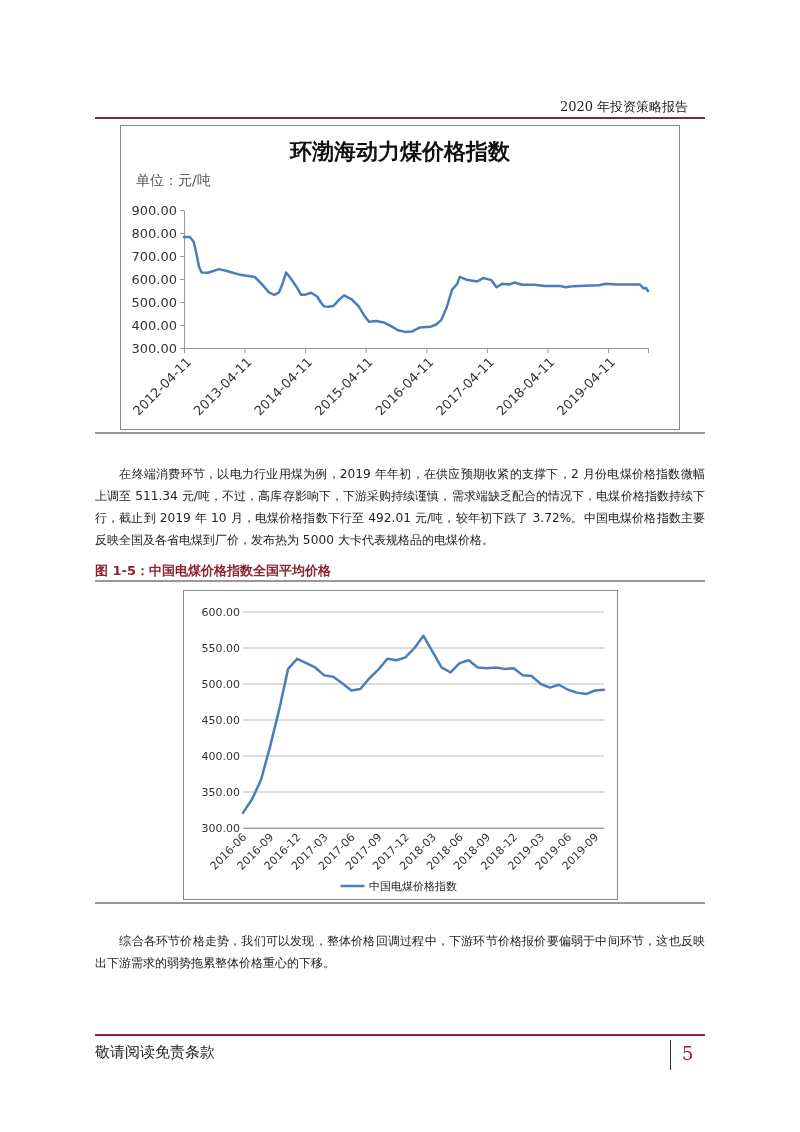  Describe the element at coordinates (220, 721) in the screenshot. I see `y-tick-label: 450.00` at that location.